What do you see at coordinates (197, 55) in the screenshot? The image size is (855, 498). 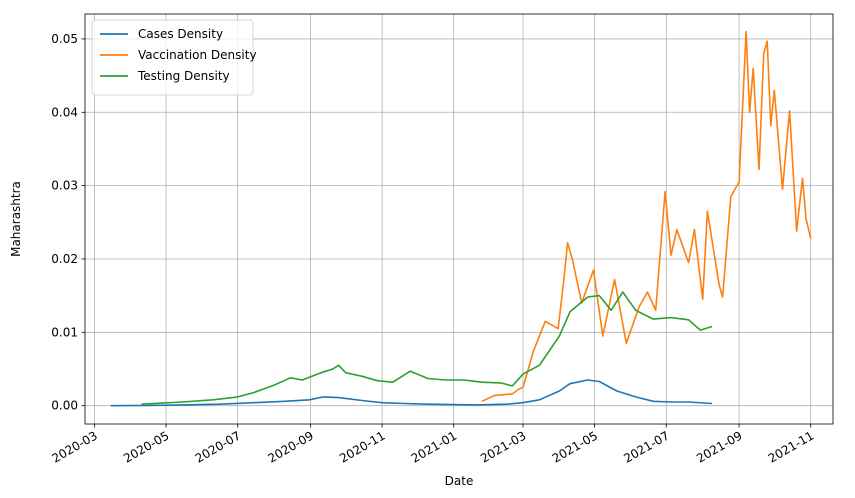 I see `legend-label: Vaccination Density` at bounding box center [197, 55].